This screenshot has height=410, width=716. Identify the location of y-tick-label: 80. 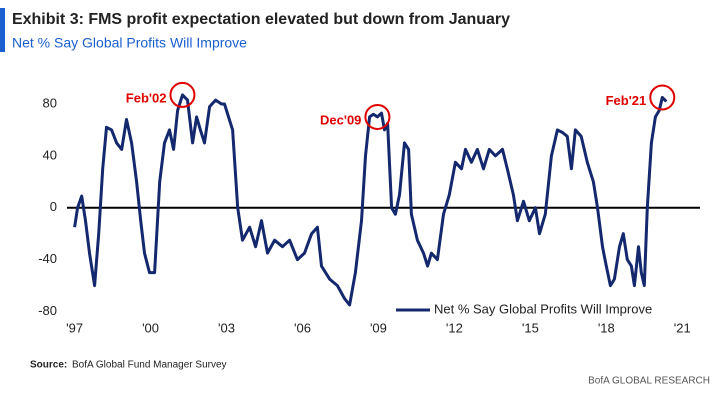
(50, 102).